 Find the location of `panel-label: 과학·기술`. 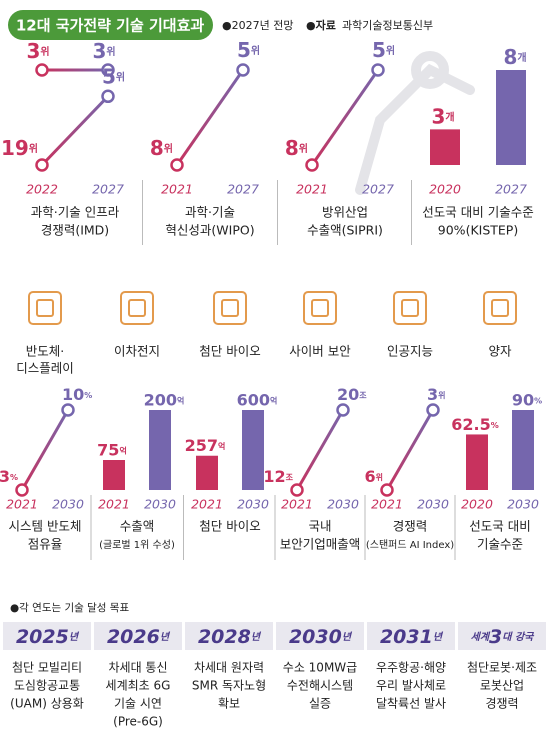

panel-label: 과학·기술 is located at coordinates (210, 212).